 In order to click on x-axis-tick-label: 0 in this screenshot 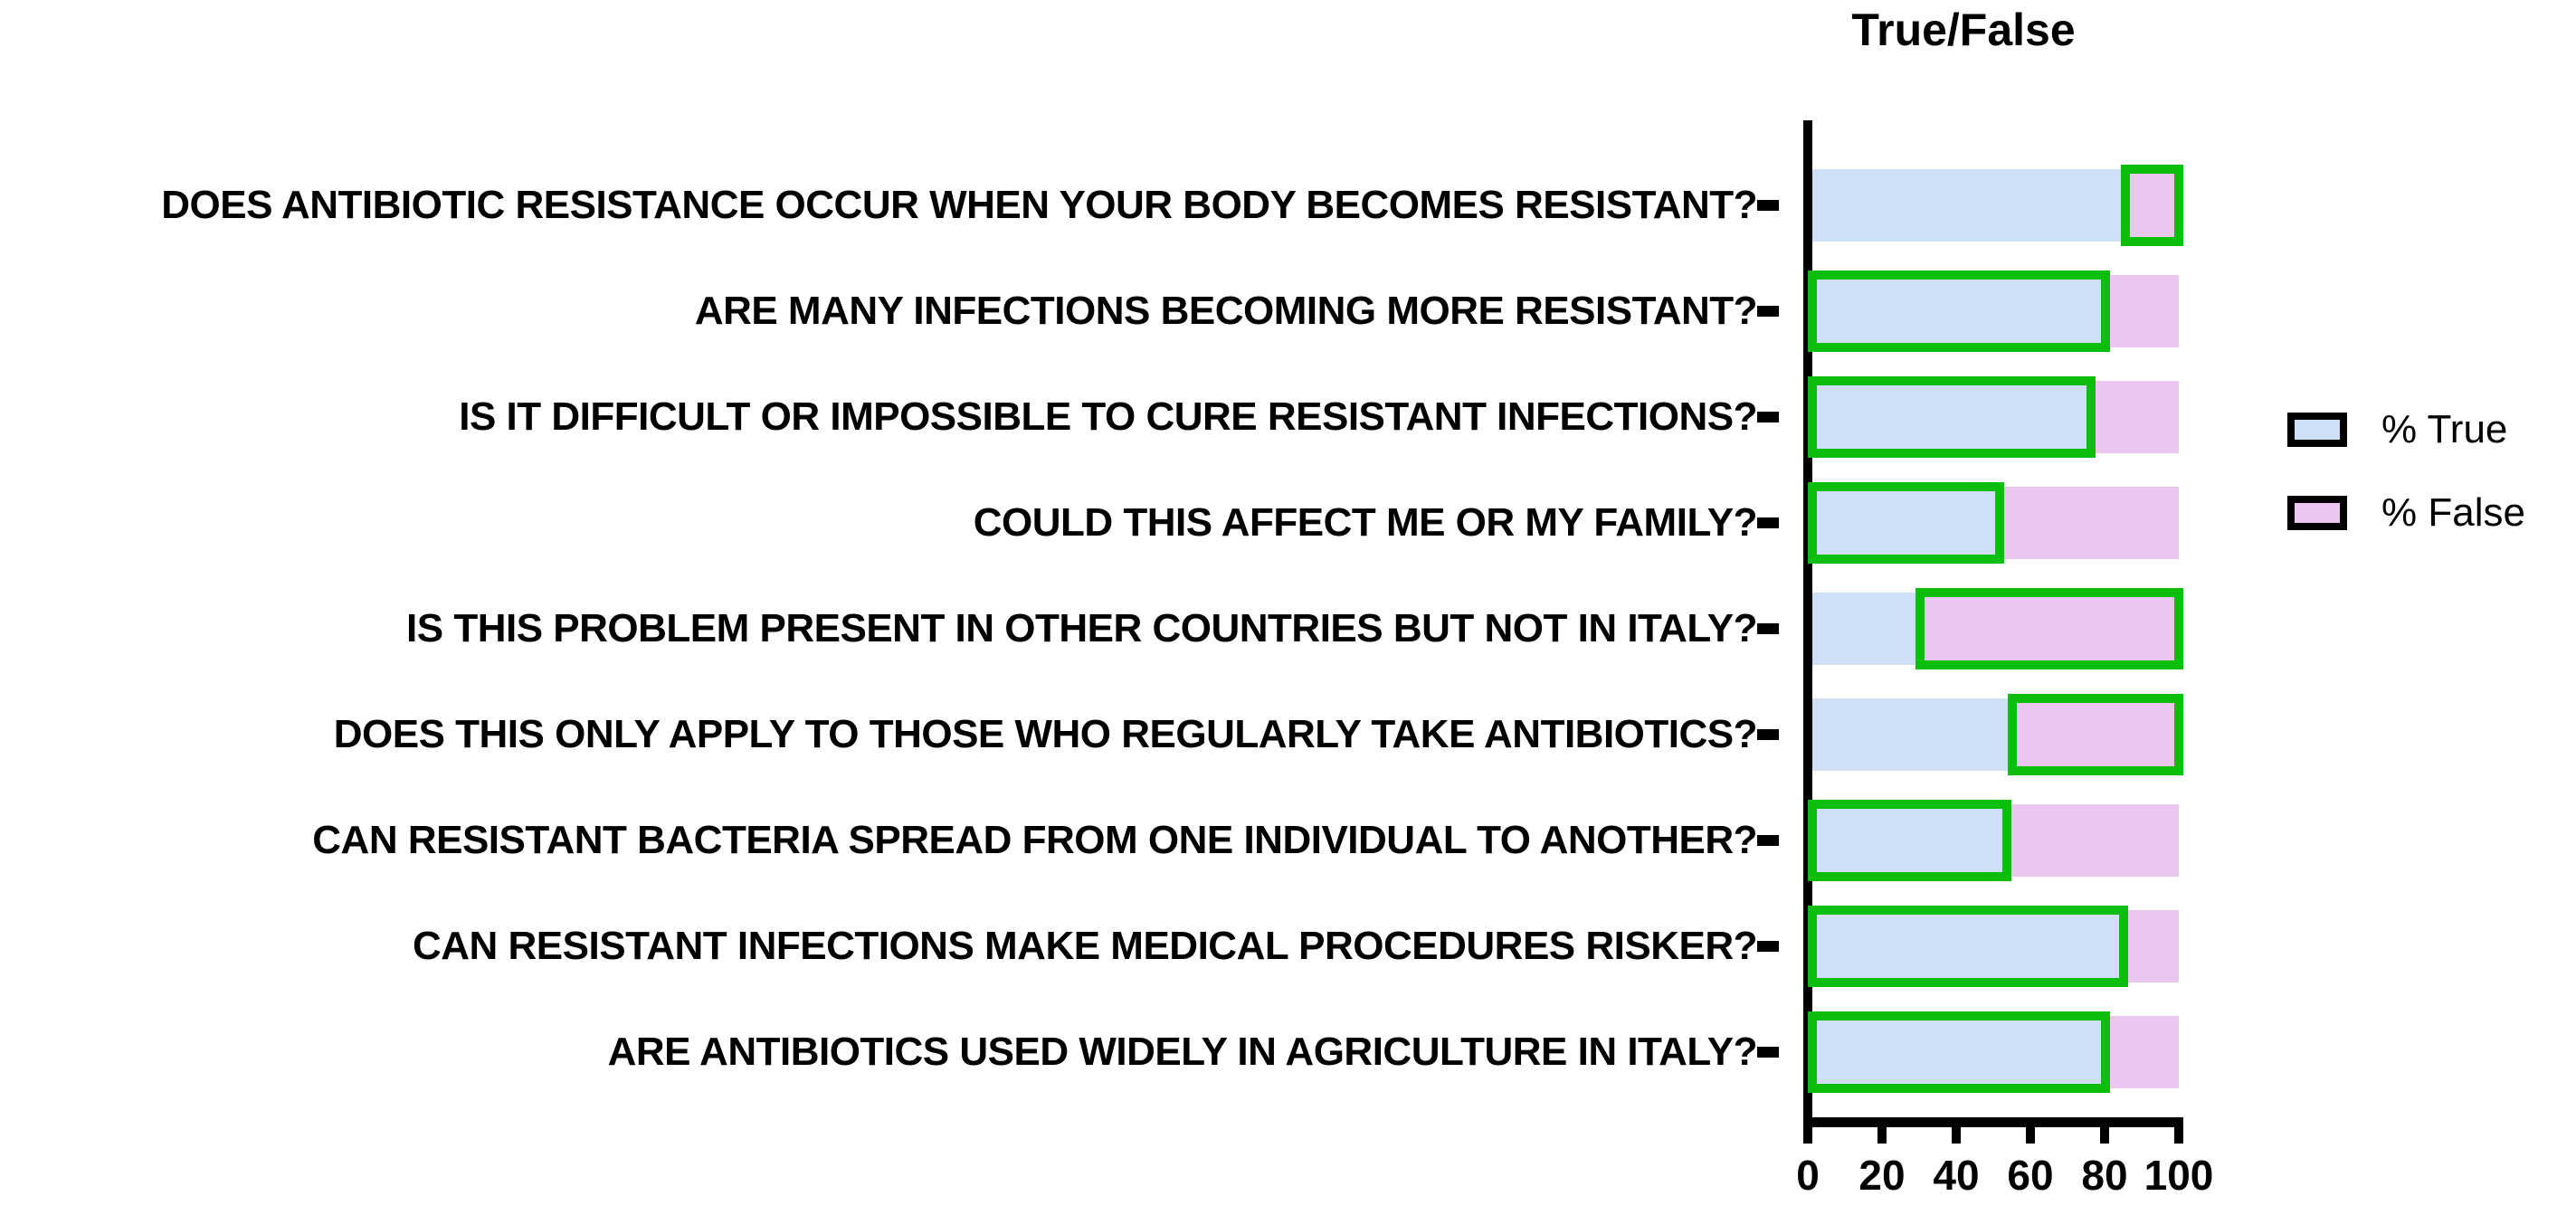, I will do `click(1808, 1175)`.